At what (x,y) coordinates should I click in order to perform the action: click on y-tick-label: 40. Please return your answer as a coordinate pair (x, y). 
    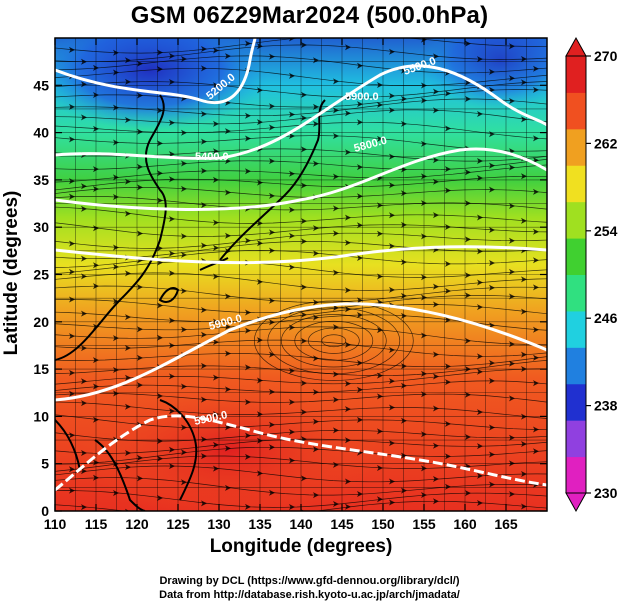
    Looking at the image, I should click on (41, 133).